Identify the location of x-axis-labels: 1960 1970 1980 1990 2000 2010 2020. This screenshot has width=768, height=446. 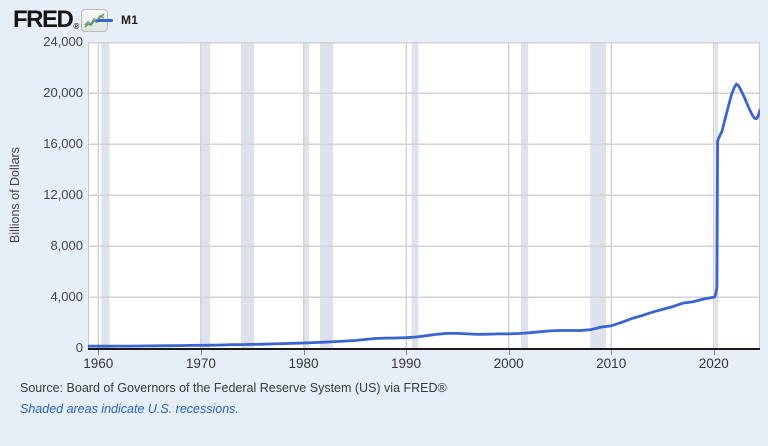
(421, 363).